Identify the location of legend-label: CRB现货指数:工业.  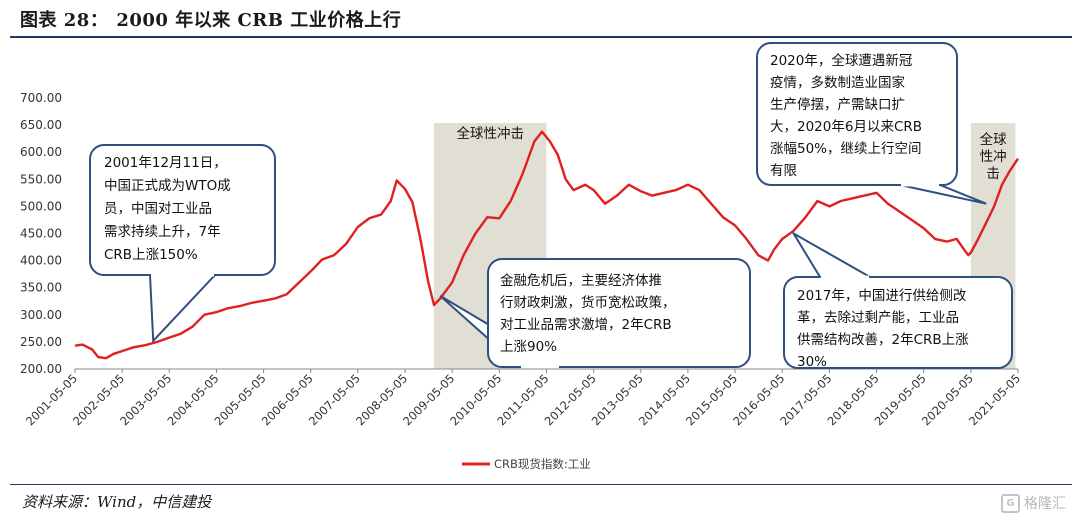
(542, 464).